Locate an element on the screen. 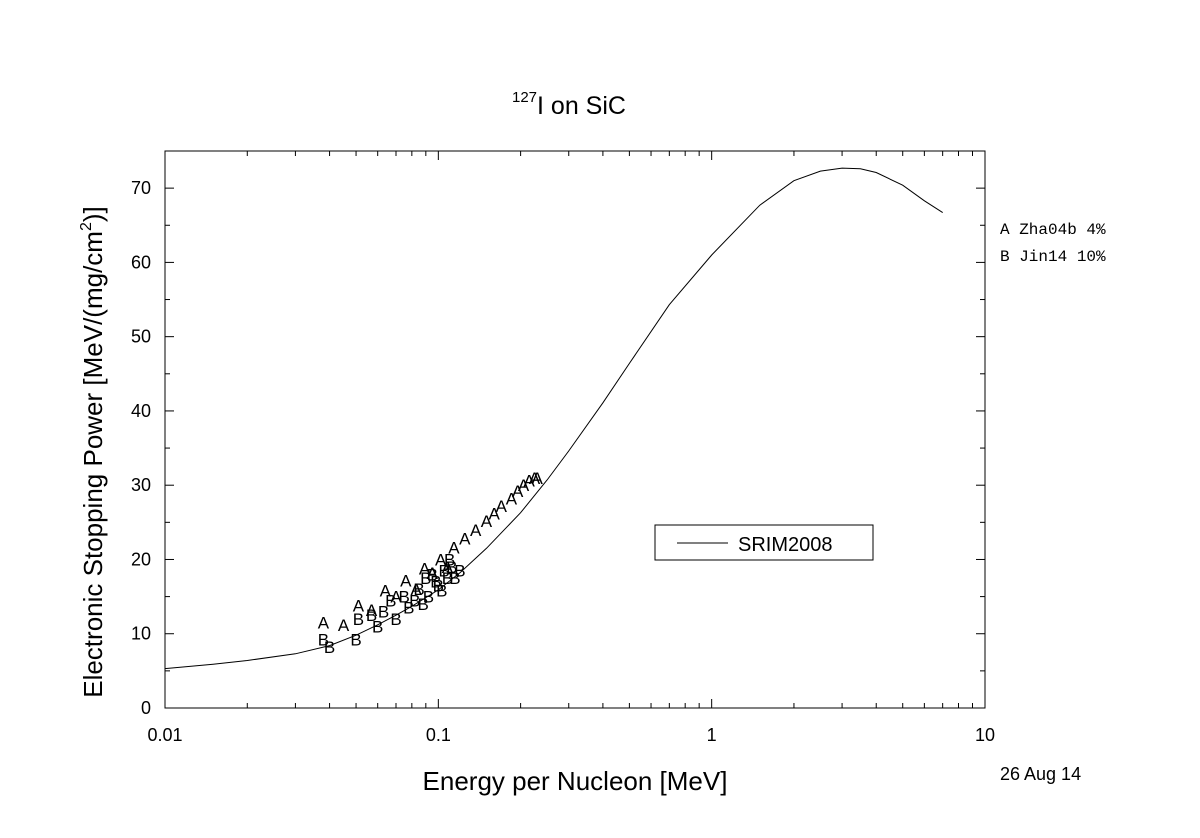  series-legend-b: B Jin14 10% is located at coordinates (1053, 257).